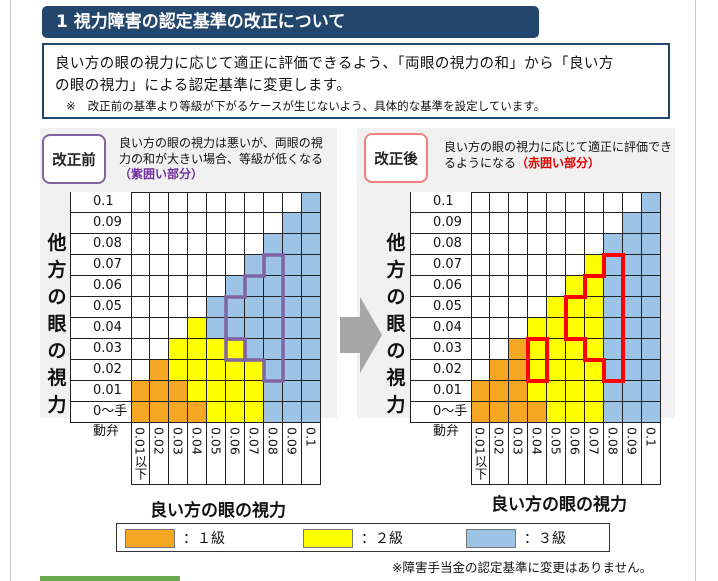  Describe the element at coordinates (558, 162) in the screenshot. I see `after-desc-highlight: （赤囲い部分）` at that location.